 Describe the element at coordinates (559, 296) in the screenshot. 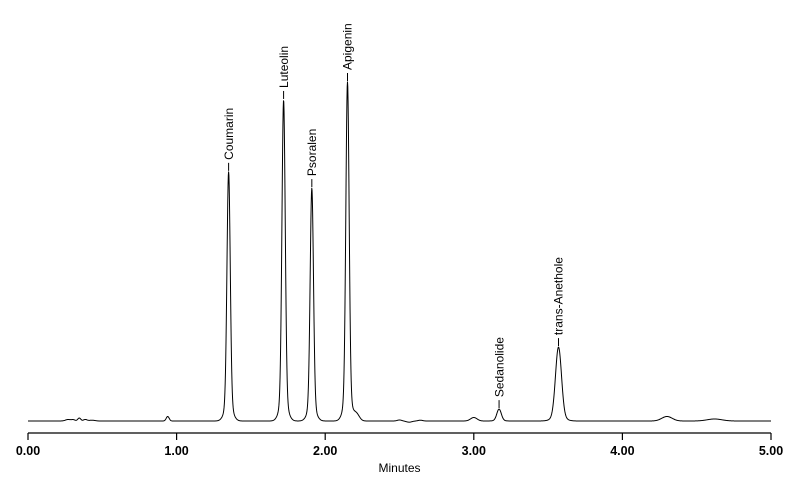

I see `peak-label-trans-anethole: trans-Anethole` at that location.